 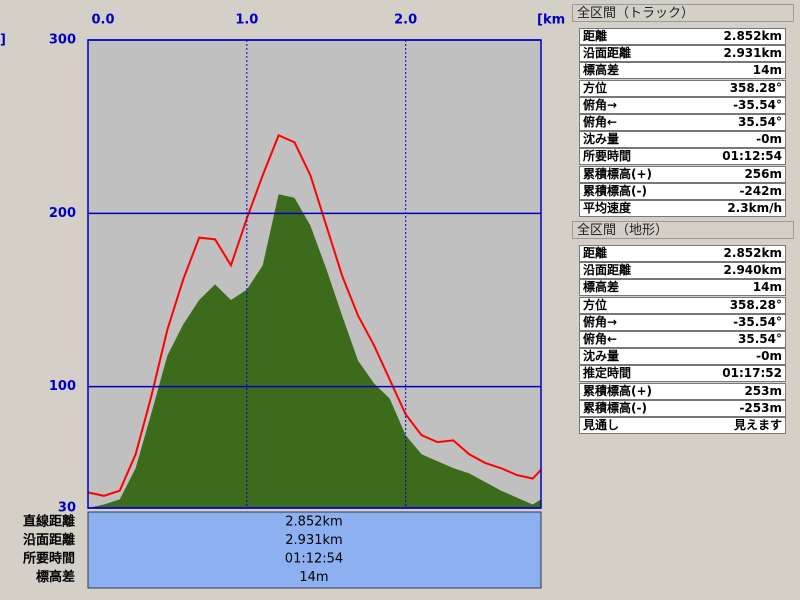 I want to click on row-key: 平均速度, so click(x=607, y=208).